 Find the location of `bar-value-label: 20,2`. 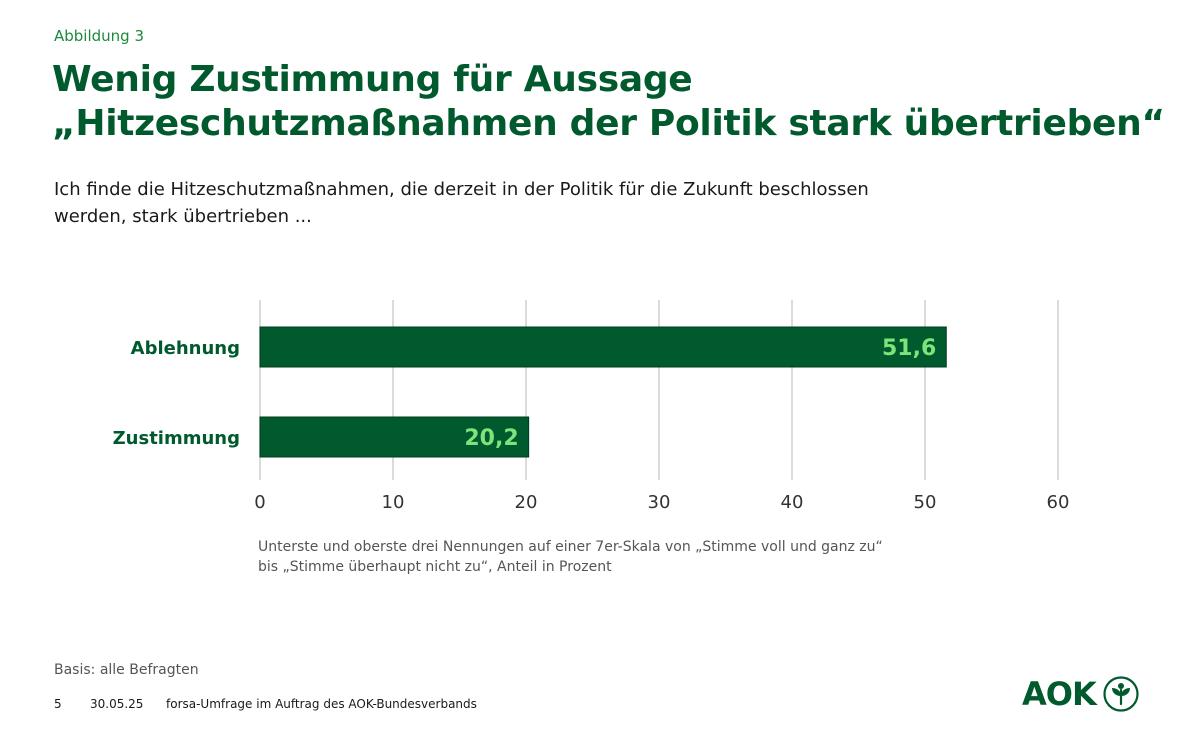

bar-value-label: 20,2 is located at coordinates (491, 438).